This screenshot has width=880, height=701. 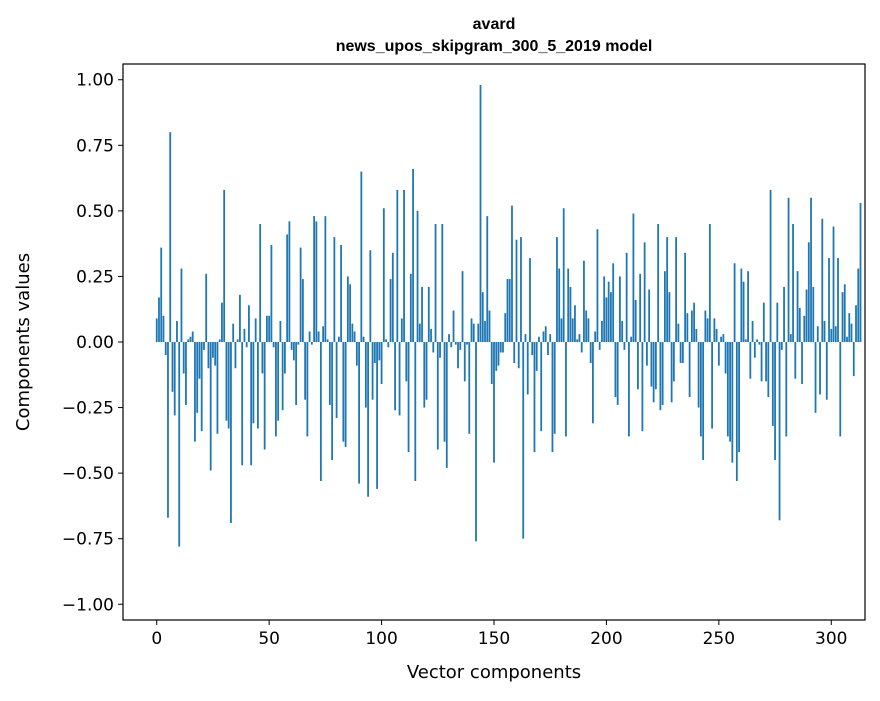 I want to click on y-tick-label: 0.25, so click(x=95, y=277).